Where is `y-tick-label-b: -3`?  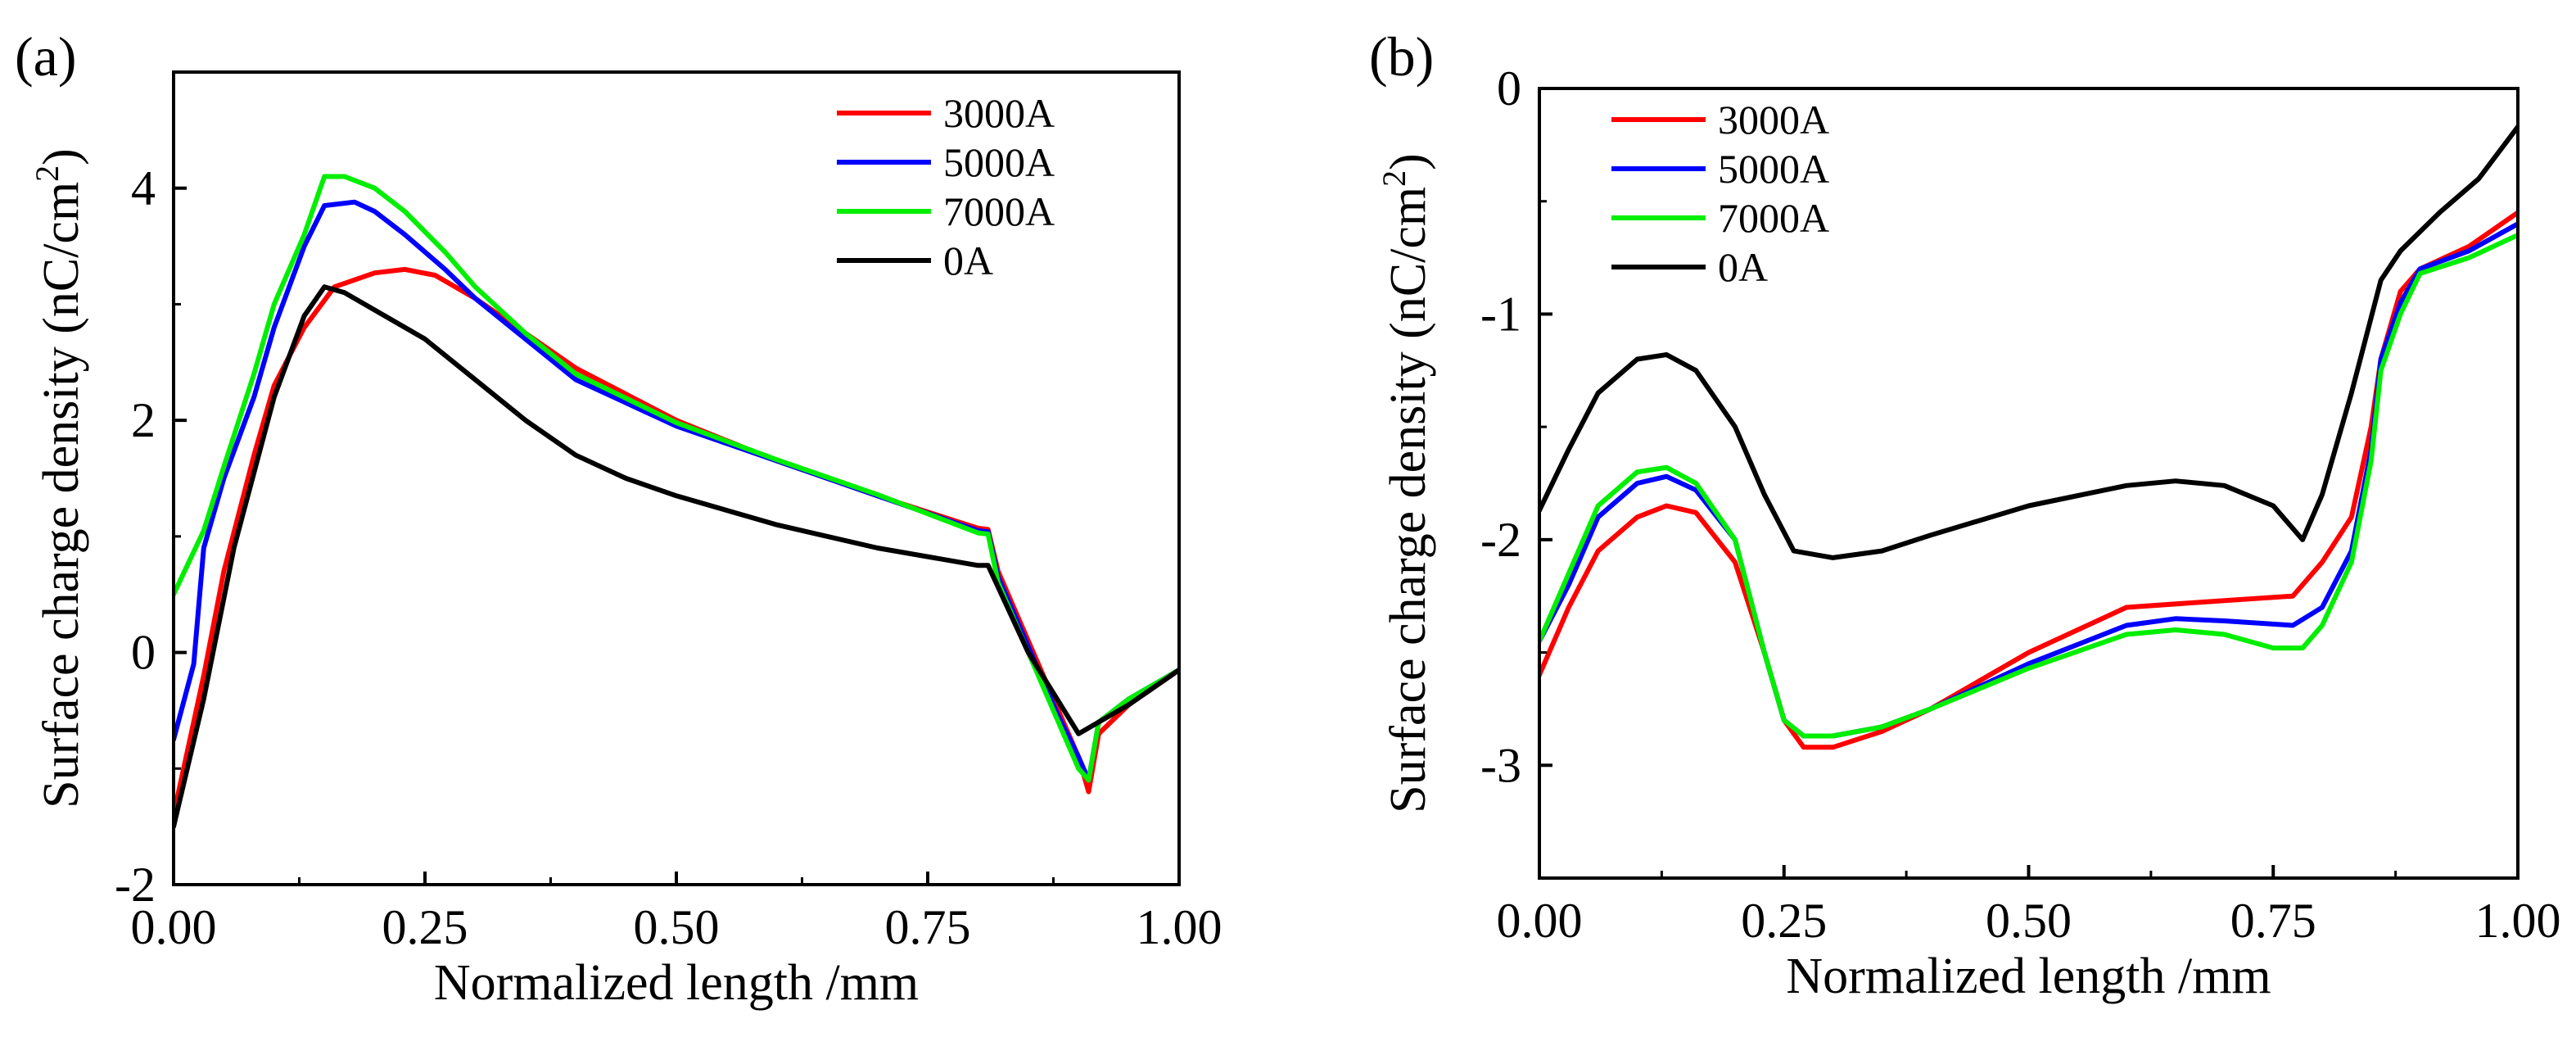
y-tick-label-b: -3 is located at coordinates (1500, 765).